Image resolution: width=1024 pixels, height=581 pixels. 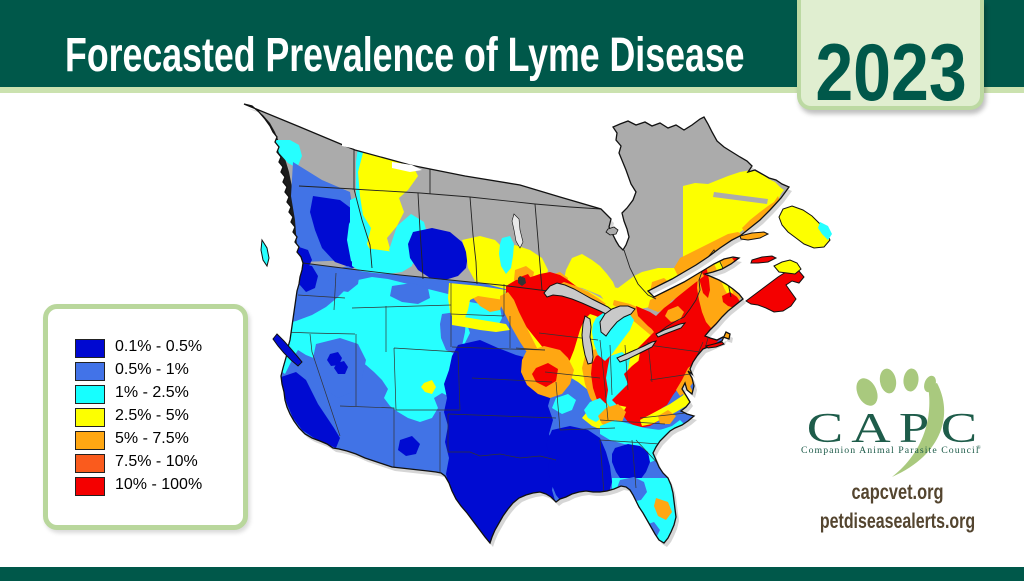 What do you see at coordinates (870, 428) in the screenshot?
I see `svg-text: A` at bounding box center [870, 428].